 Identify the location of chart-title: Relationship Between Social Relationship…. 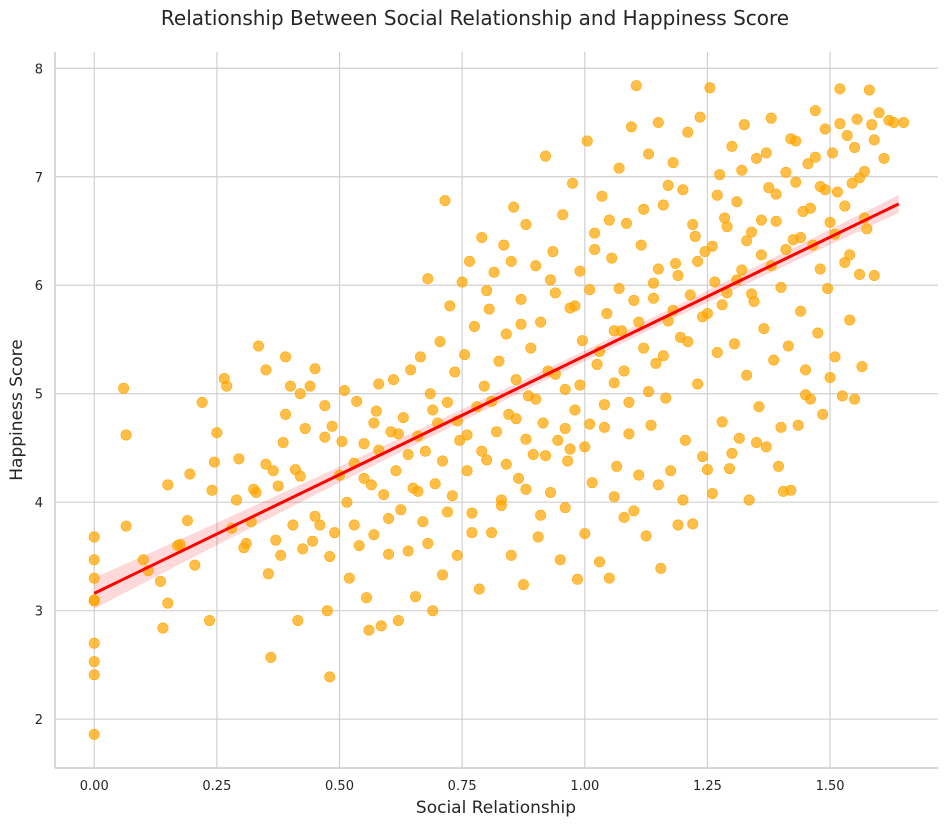
(475, 18).